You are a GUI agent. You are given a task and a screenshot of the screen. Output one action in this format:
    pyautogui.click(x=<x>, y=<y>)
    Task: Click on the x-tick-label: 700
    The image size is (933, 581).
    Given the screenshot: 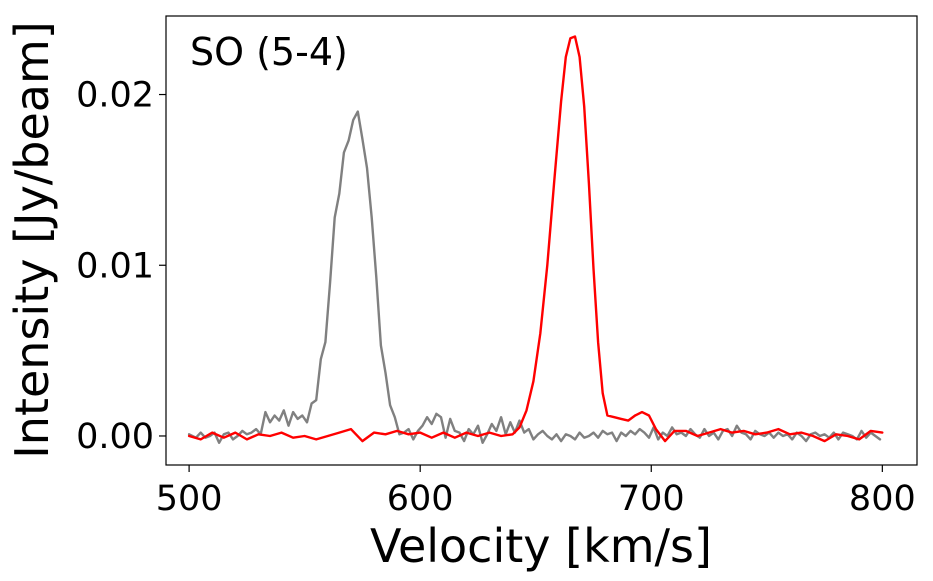 What is the action you would take?
    pyautogui.click(x=651, y=499)
    